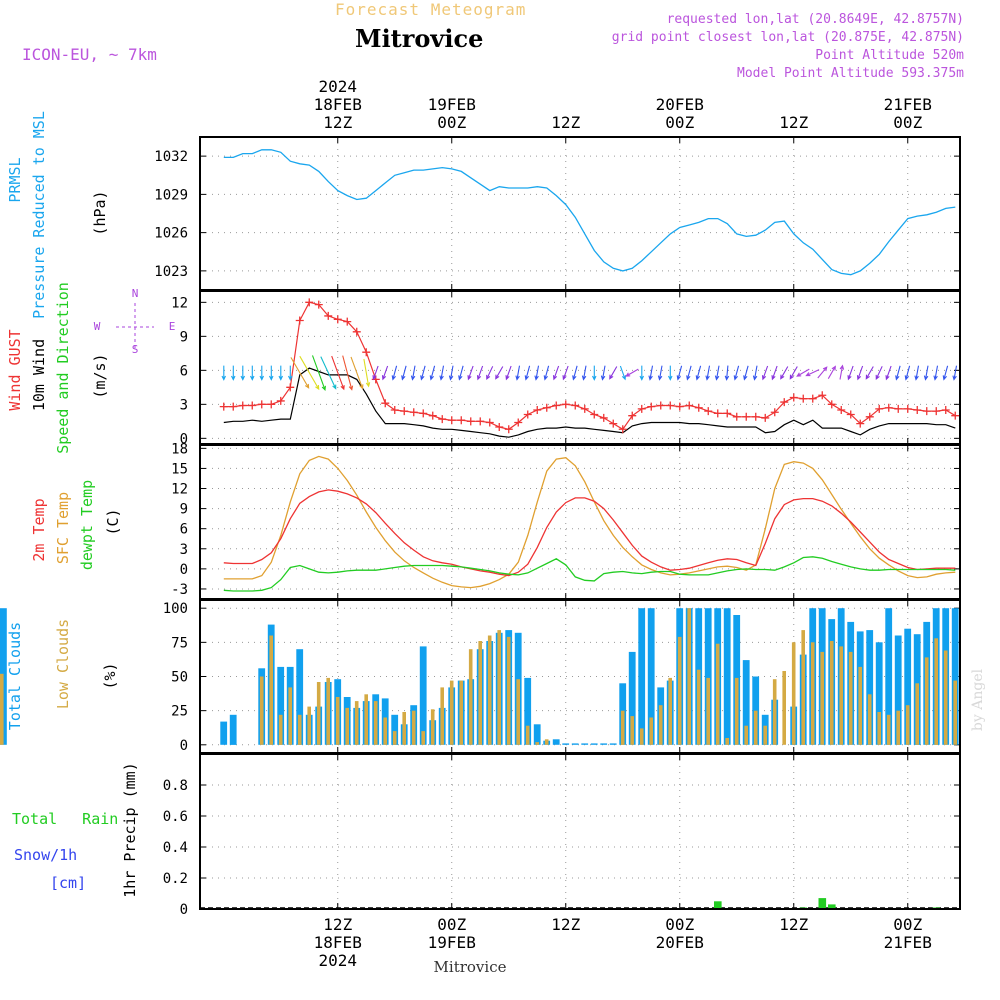  What do you see at coordinates (100, 212) in the screenshot?
I see `pressure-ylabel: (hPa)` at bounding box center [100, 212].